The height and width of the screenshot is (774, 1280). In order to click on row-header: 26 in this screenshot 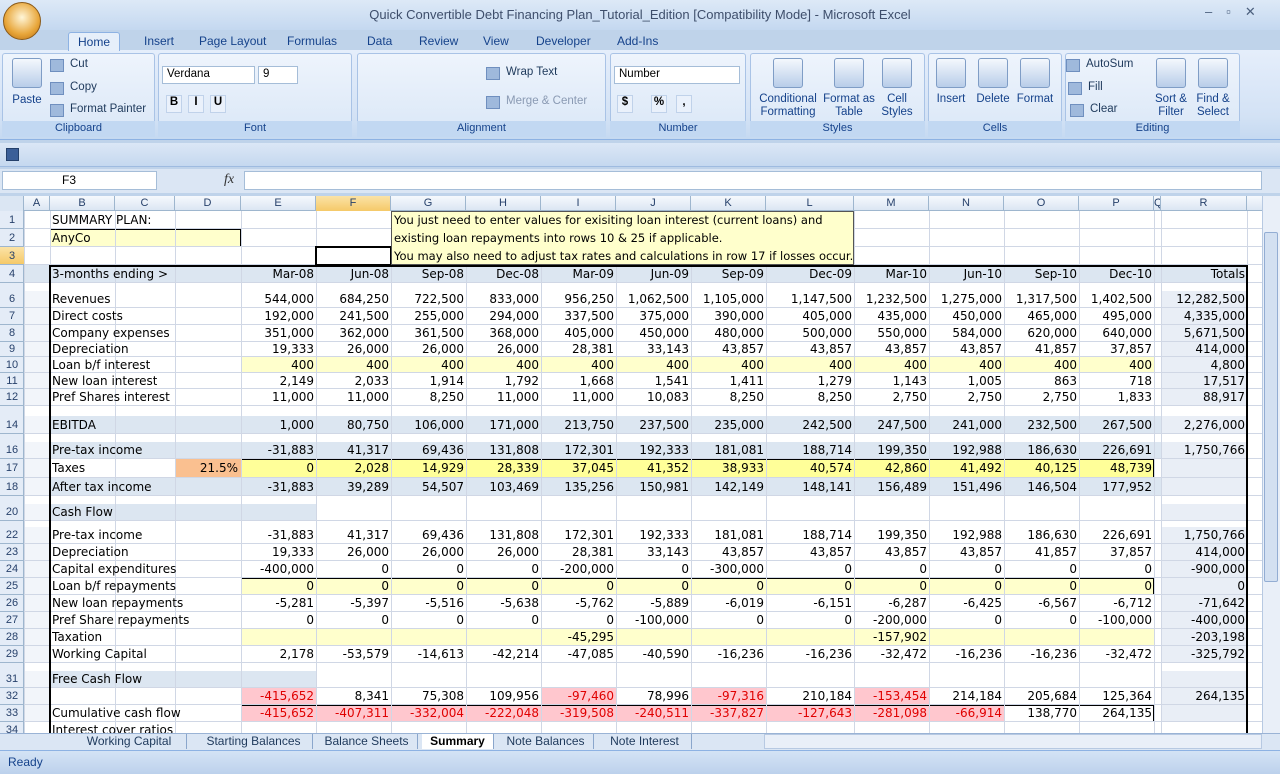, I will do `click(12, 603)`.